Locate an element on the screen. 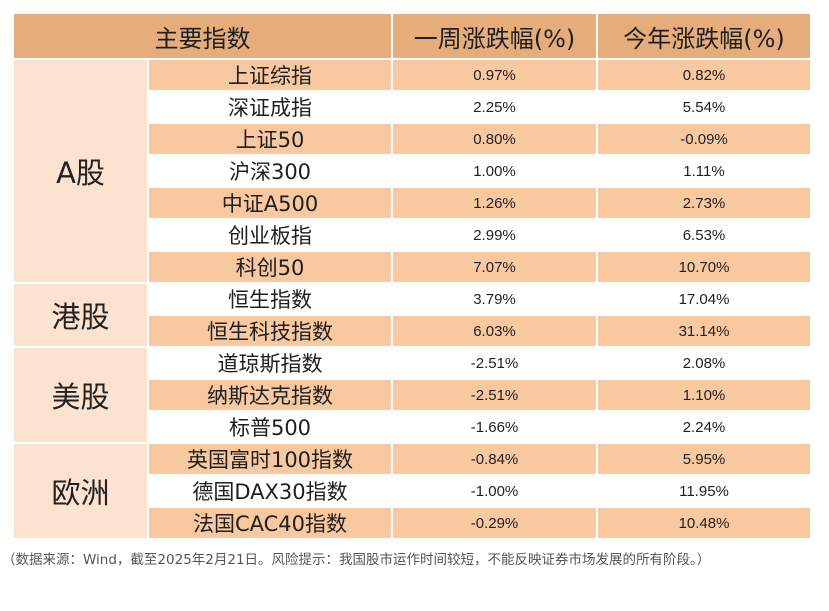 The height and width of the screenshot is (611, 829). weekly-change-cell: 1.26% is located at coordinates (495, 203).